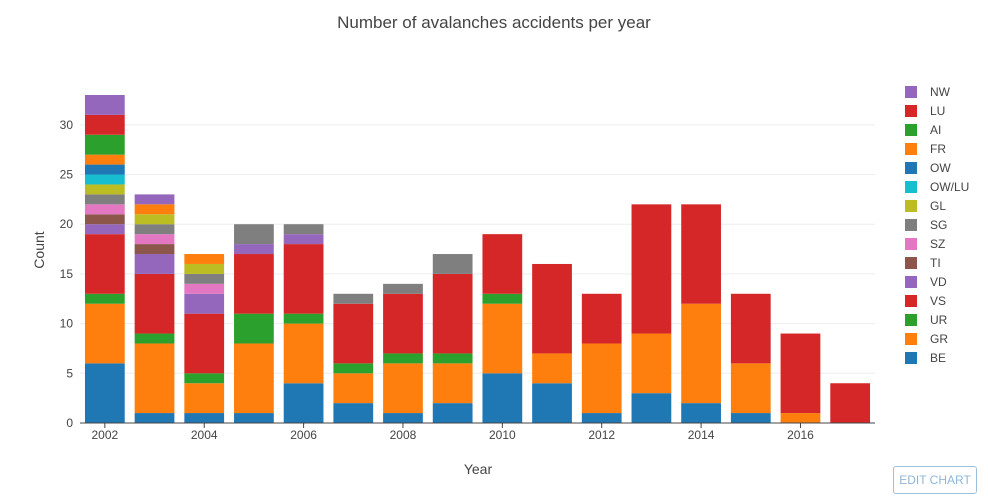 The width and height of the screenshot is (988, 499). What do you see at coordinates (452, 383) in the screenshot?
I see `bar-gr-2009` at bounding box center [452, 383].